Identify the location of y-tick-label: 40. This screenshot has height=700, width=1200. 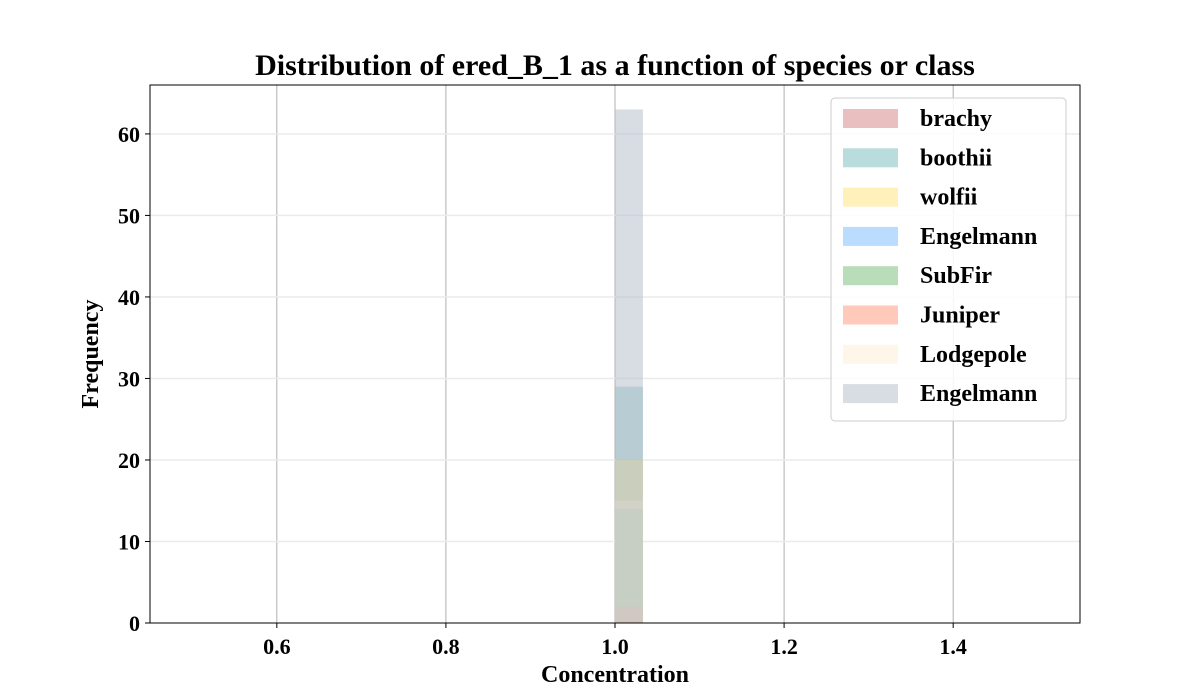
(129, 297).